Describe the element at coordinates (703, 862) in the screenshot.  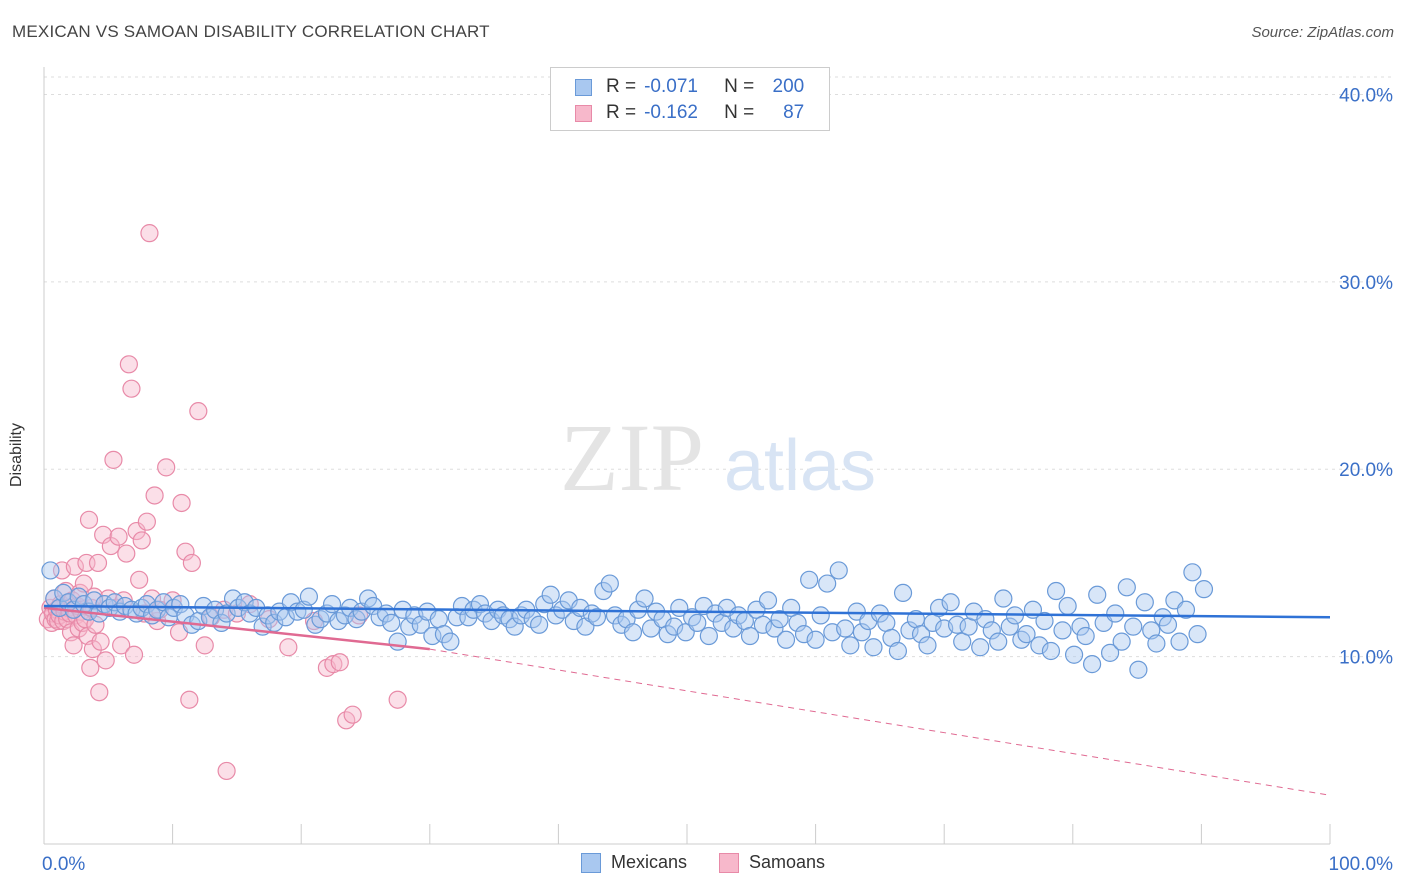
I see `series-legend: Mexicans Samoans` at that location.